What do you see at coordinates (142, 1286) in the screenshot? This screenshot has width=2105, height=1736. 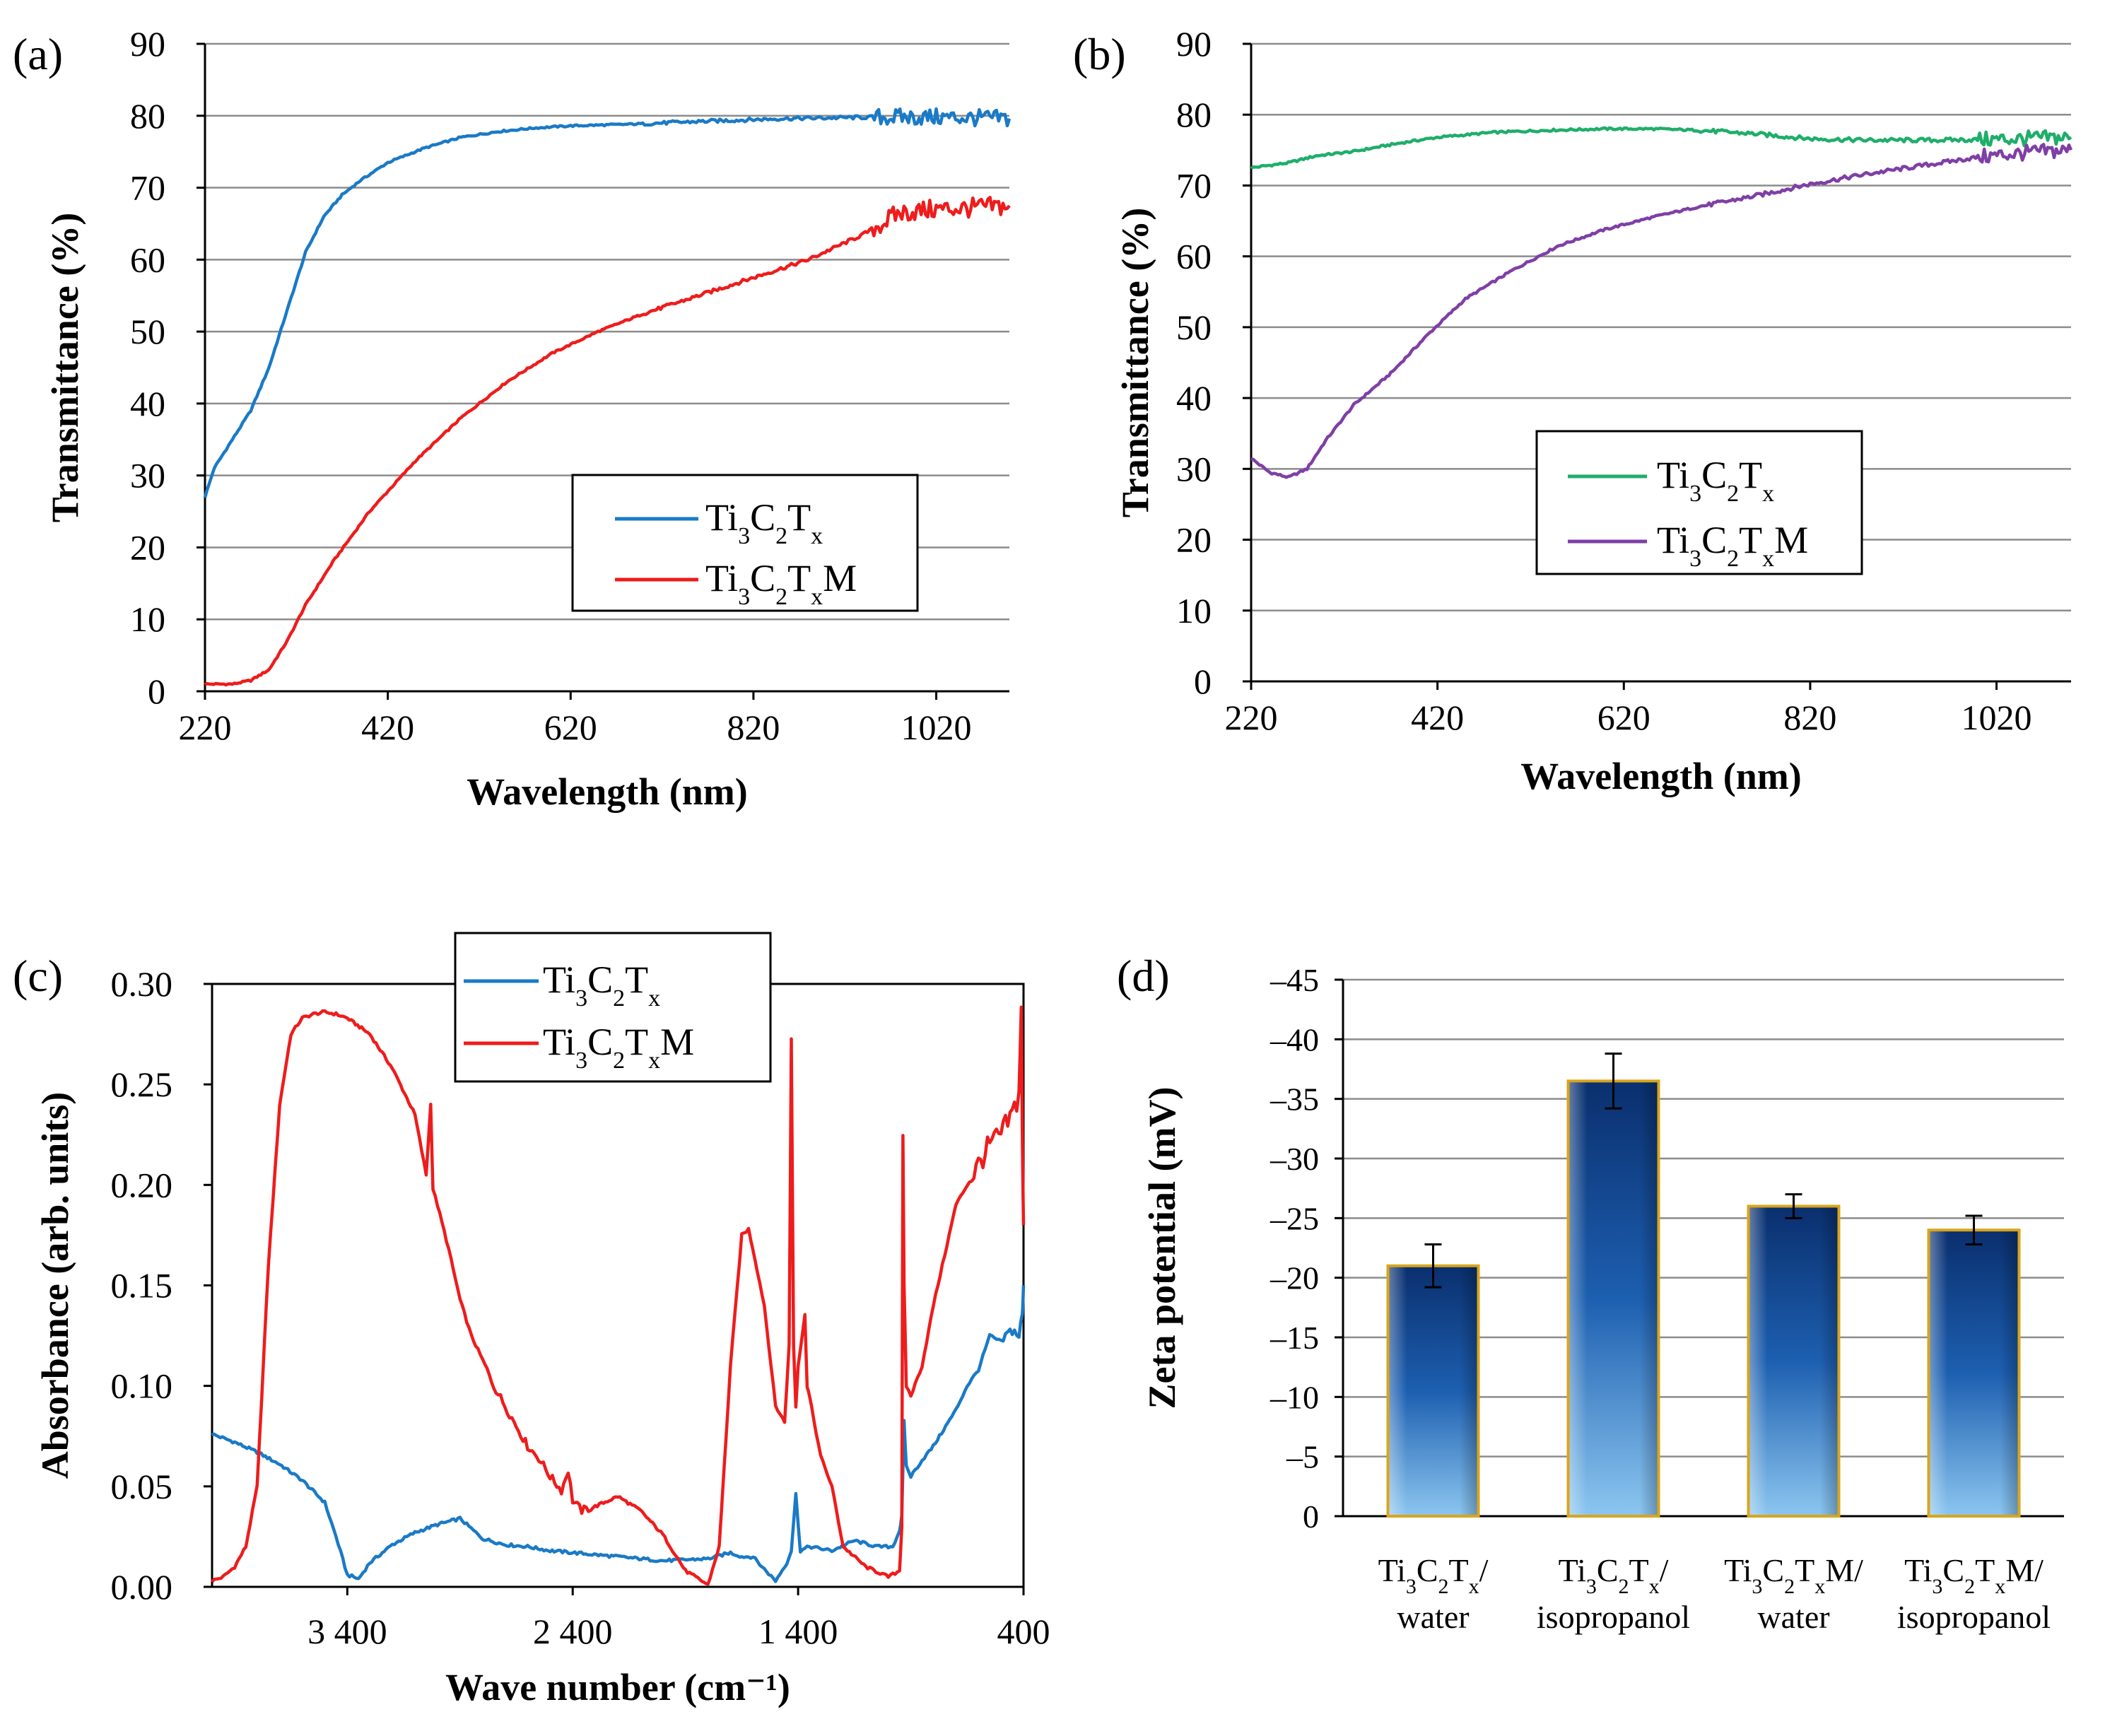 I see `y-tick-label: 0.15` at bounding box center [142, 1286].